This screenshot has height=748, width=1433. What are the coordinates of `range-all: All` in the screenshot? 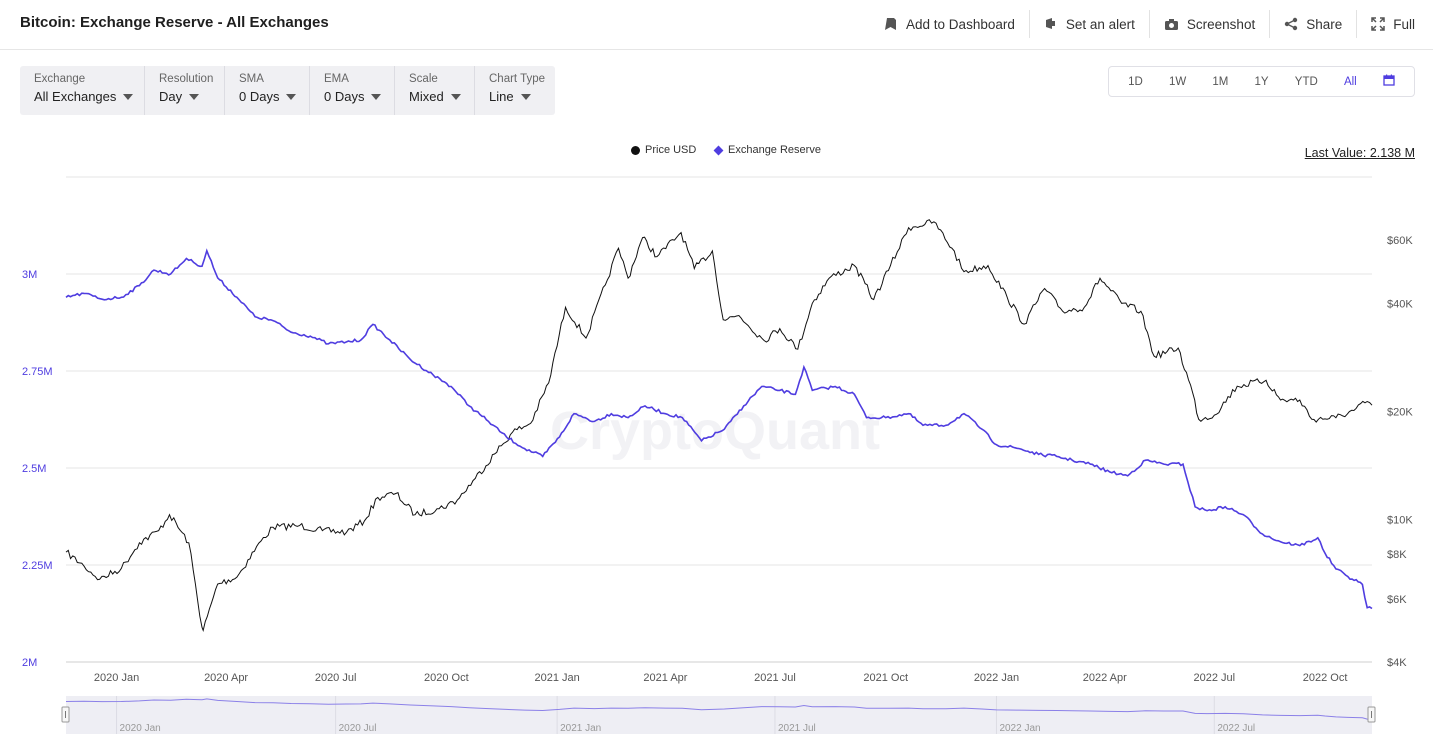 It's located at (1350, 81).